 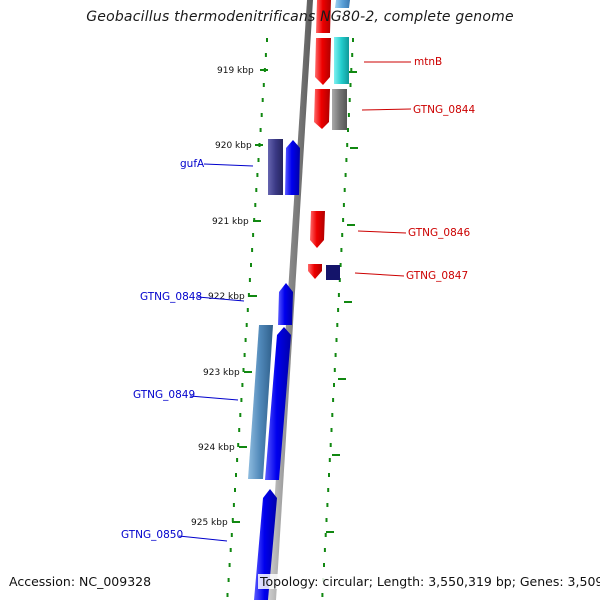 What do you see at coordinates (164, 395) in the screenshot?
I see `gene-label-GTNG_0849: GTNG_0849` at bounding box center [164, 395].